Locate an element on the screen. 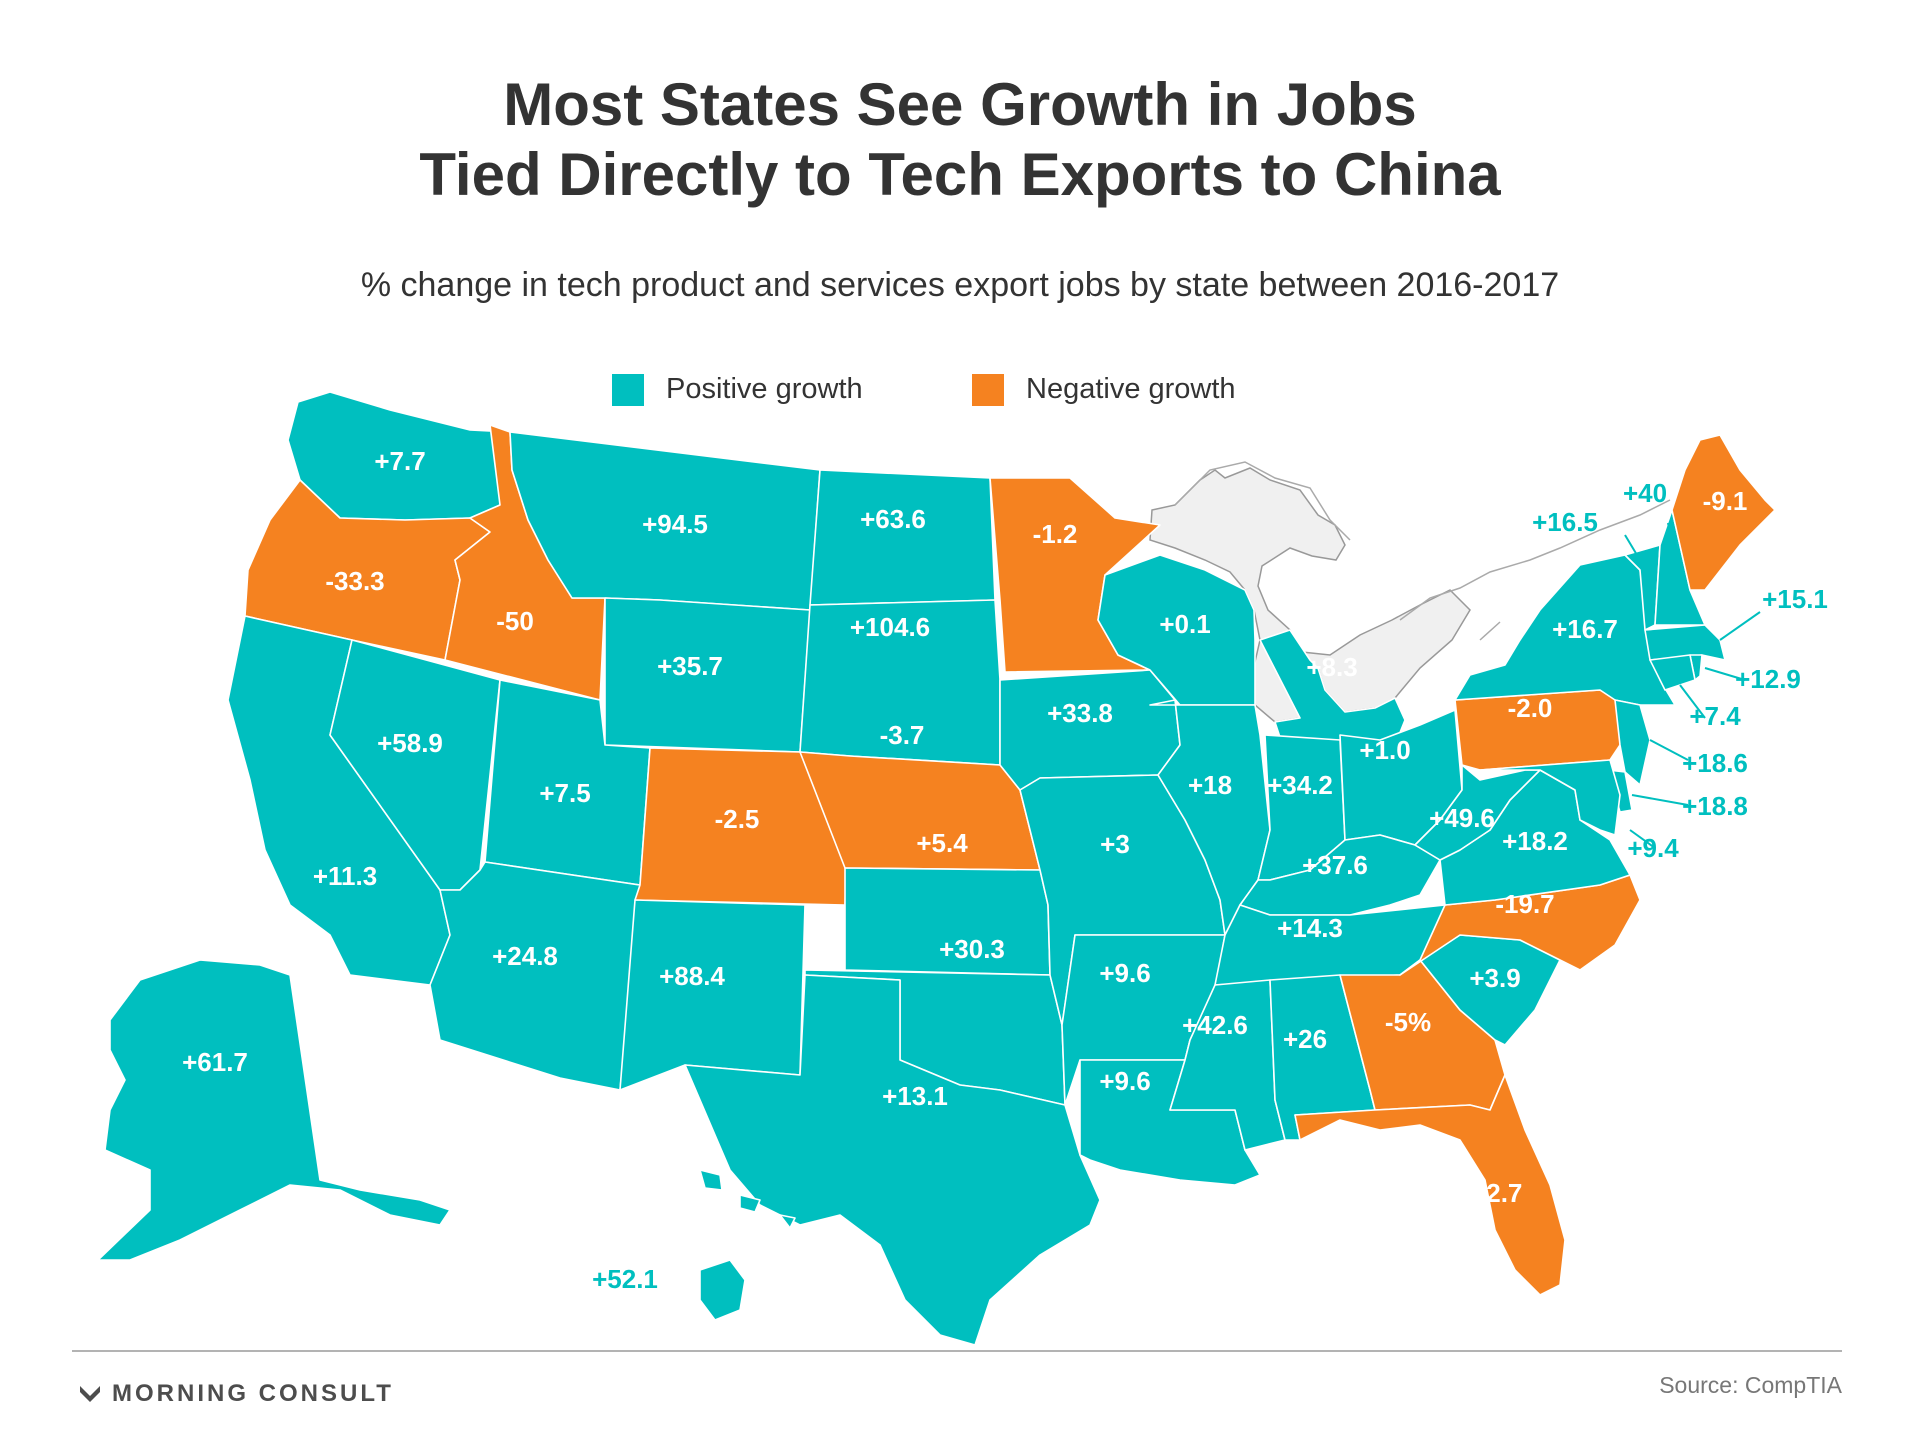 The image size is (1920, 1440). label-az: +24.8 is located at coordinates (525, 956).